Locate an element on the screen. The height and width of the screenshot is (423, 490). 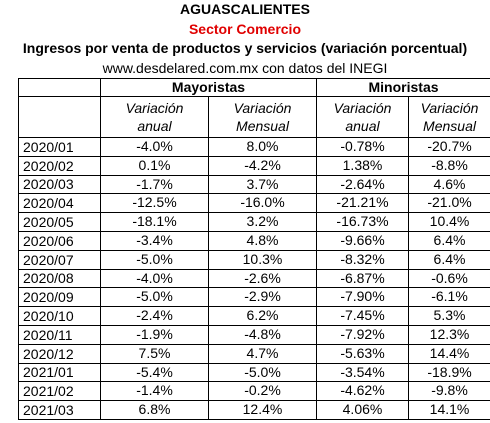
value-cell: -2.4% is located at coordinates (154, 316).